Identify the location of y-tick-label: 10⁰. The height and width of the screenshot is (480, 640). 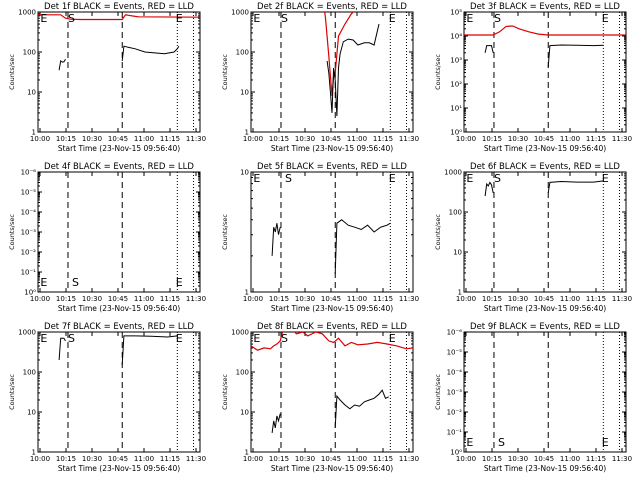
(456, 133).